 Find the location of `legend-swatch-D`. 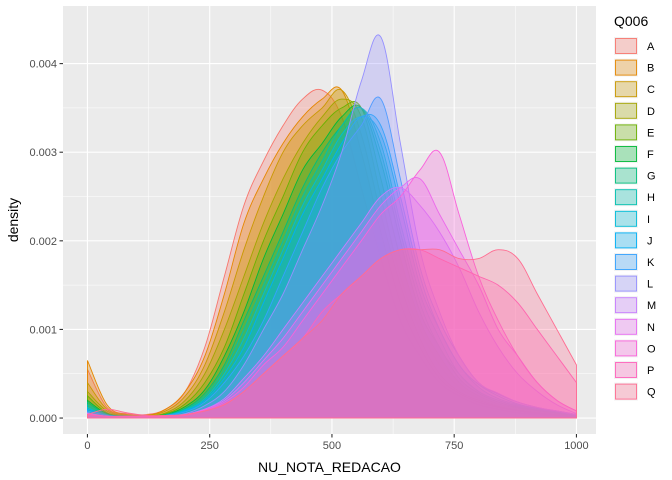

legend-swatch-D is located at coordinates (626, 110).